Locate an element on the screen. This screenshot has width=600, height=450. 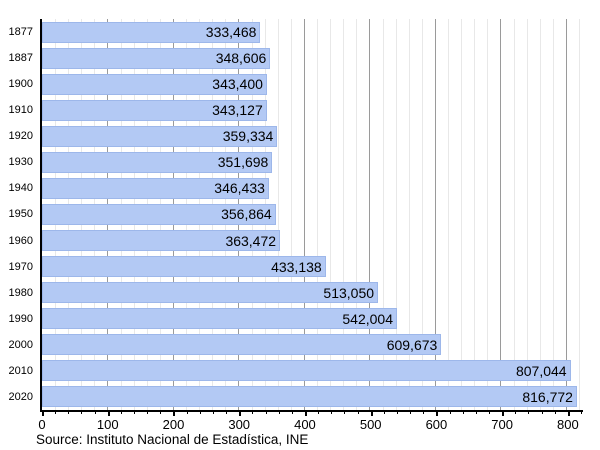
bar-value-label: 433,138 is located at coordinates (296, 266).